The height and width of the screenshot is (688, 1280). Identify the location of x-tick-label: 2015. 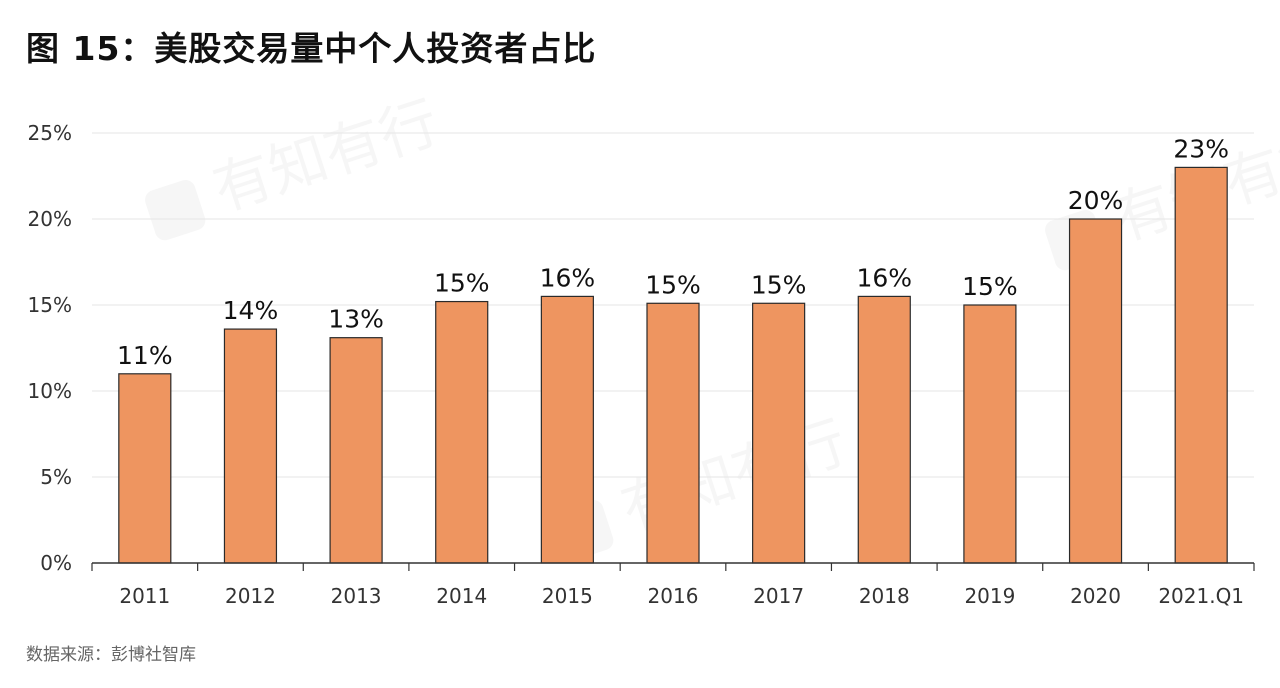
(567, 596).